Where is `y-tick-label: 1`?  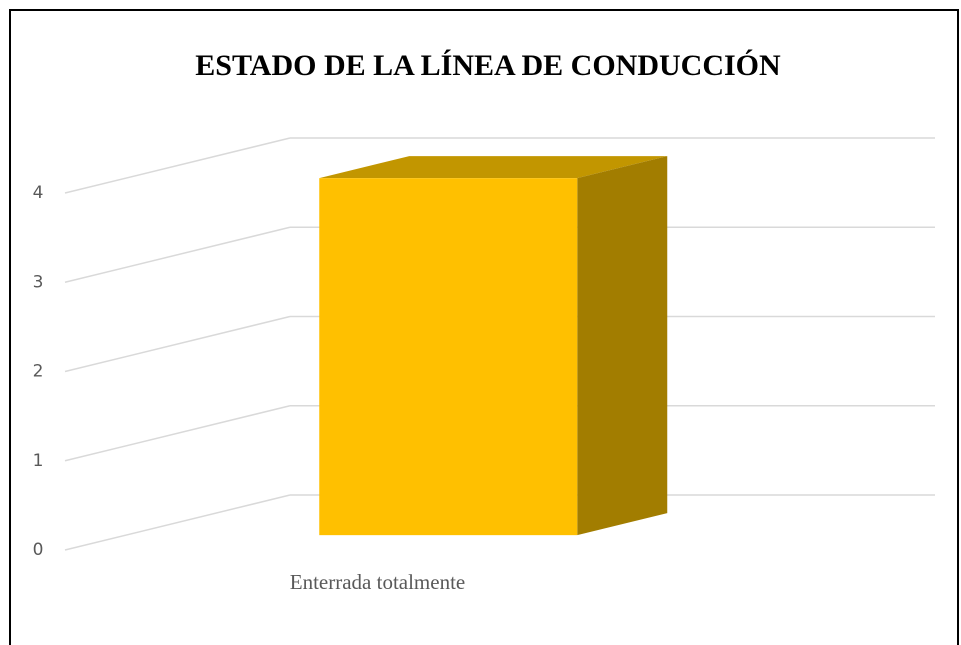
y-tick-label: 1 is located at coordinates (38, 461).